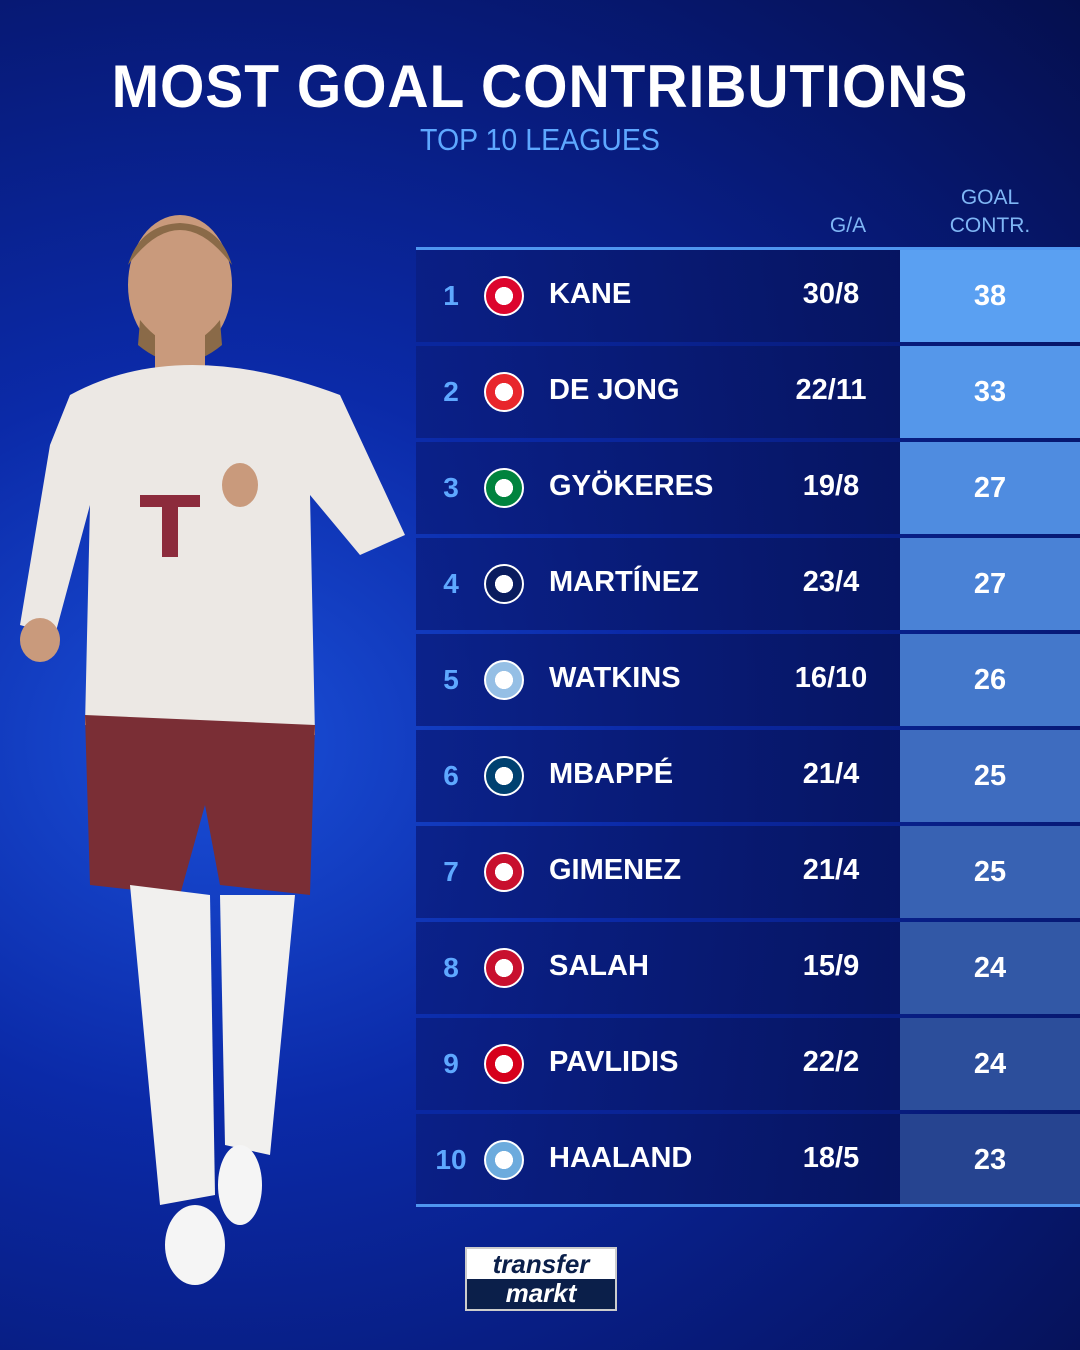 The height and width of the screenshot is (1350, 1080). What do you see at coordinates (615, 678) in the screenshot?
I see `player-name: WATKINS` at bounding box center [615, 678].